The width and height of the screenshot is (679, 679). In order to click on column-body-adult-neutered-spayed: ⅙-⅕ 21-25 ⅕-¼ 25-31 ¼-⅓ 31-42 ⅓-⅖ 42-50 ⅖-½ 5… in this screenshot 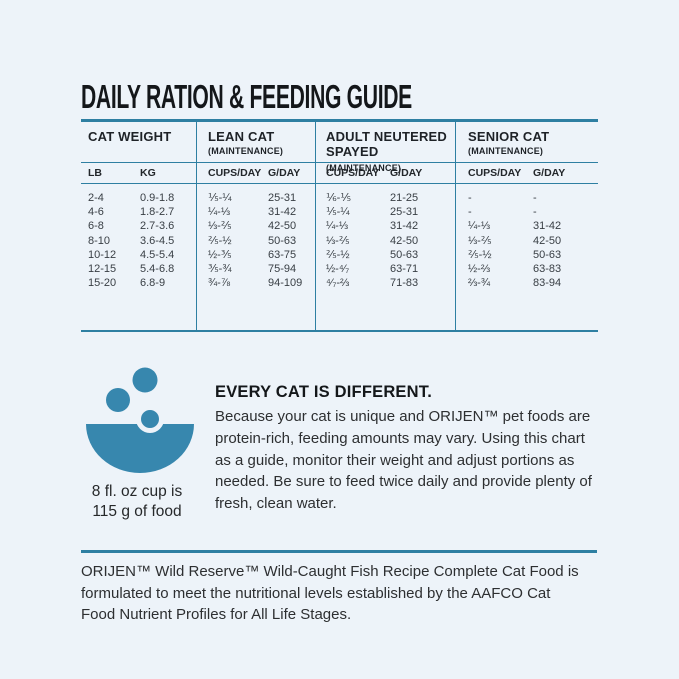, I will do `click(385, 257)`.